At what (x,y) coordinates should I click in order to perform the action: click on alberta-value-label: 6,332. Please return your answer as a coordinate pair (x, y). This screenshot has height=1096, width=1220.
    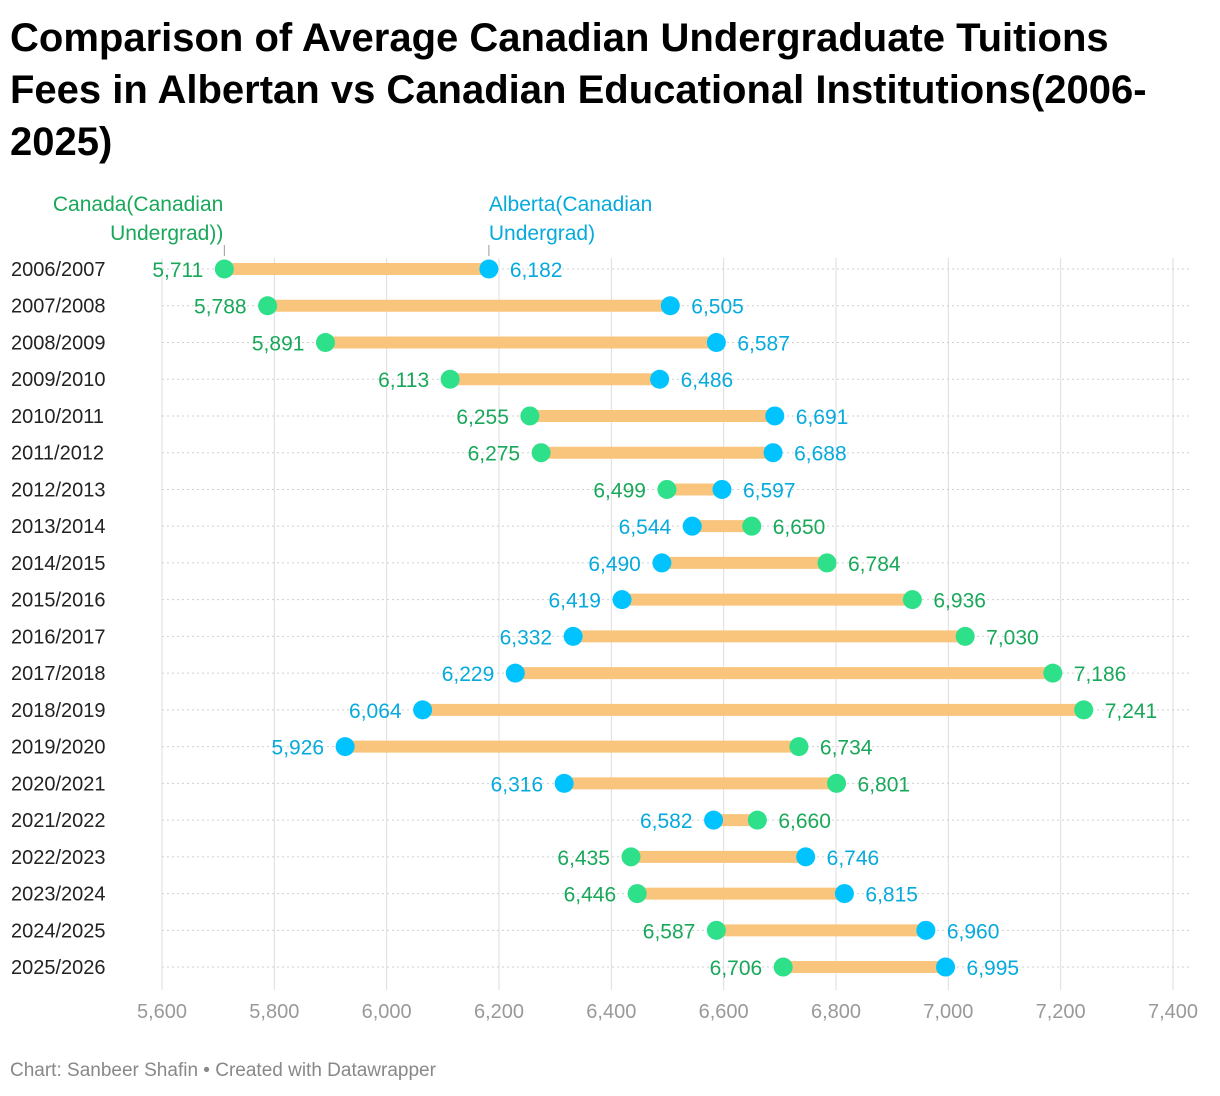
    Looking at the image, I should click on (526, 637).